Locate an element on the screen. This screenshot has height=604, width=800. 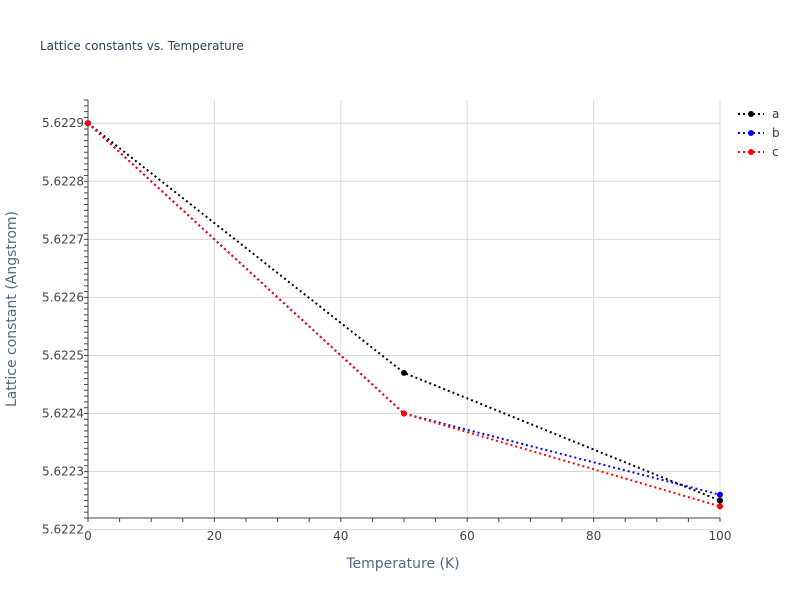
y-axis-title: Lattice constant (Angstrom) is located at coordinates (12, 309).